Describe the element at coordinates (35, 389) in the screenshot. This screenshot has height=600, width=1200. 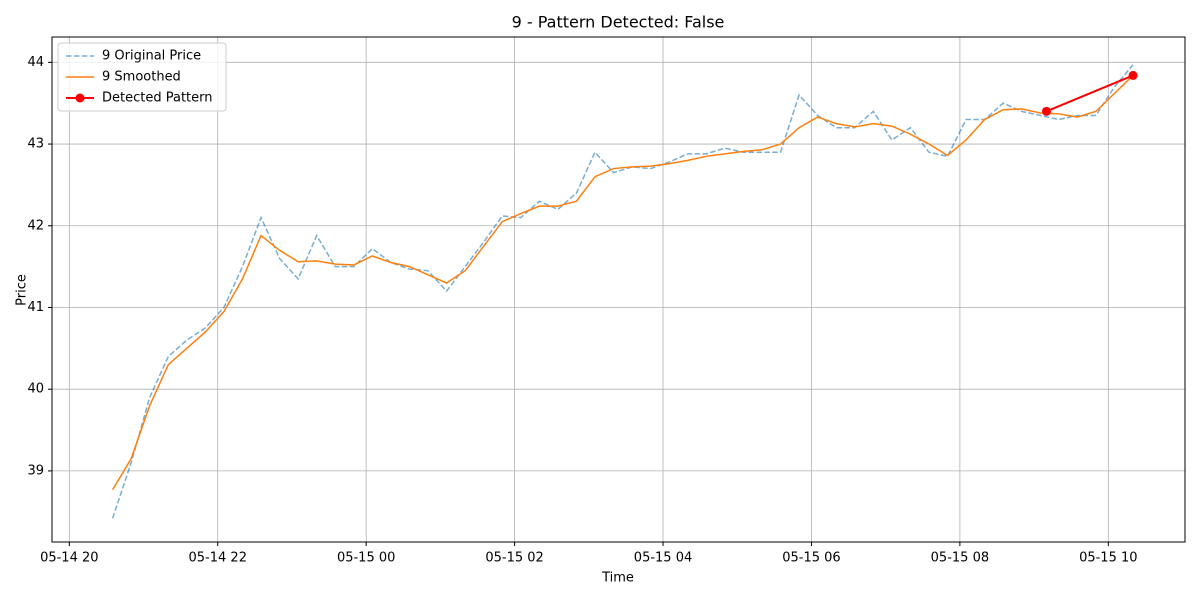
I see `y-tick-label: 40` at that location.